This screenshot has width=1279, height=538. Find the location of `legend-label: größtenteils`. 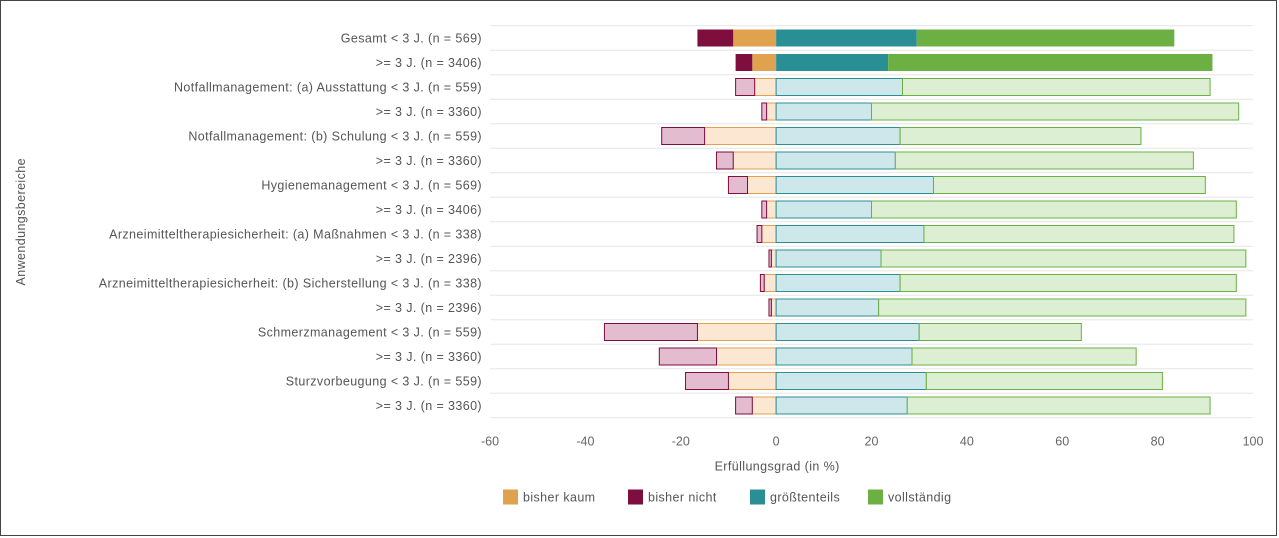

legend-label: größtenteils is located at coordinates (805, 498).